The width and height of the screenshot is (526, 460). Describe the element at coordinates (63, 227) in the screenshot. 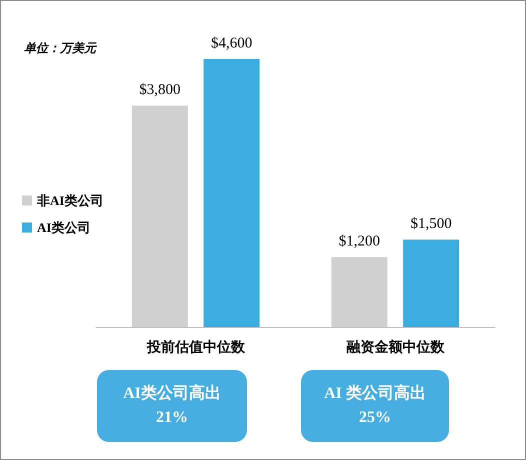

I see `legend-label: AI类公司` at that location.